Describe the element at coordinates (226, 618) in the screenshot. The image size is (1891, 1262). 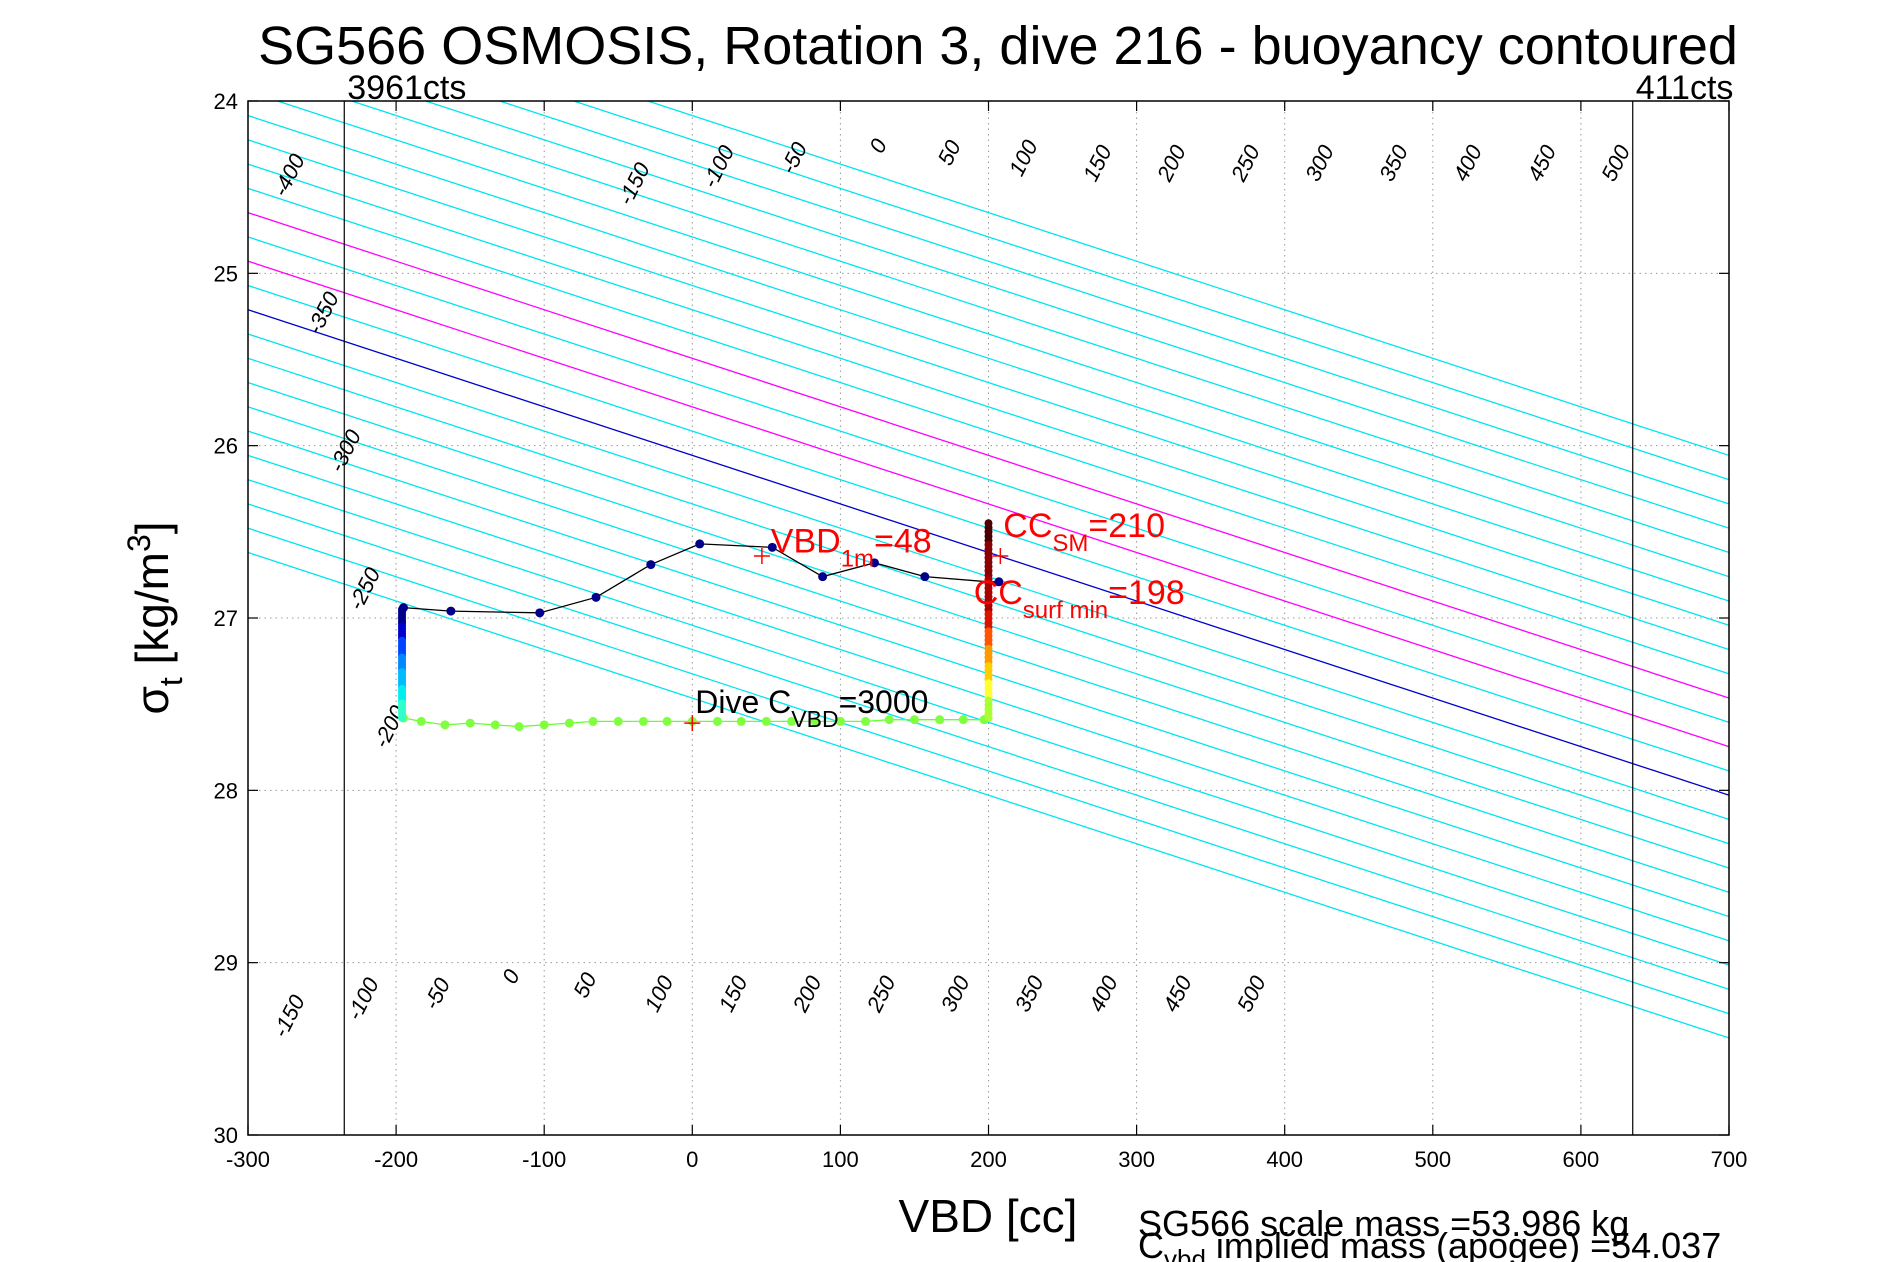
I see `y-tick-label: 27` at that location.